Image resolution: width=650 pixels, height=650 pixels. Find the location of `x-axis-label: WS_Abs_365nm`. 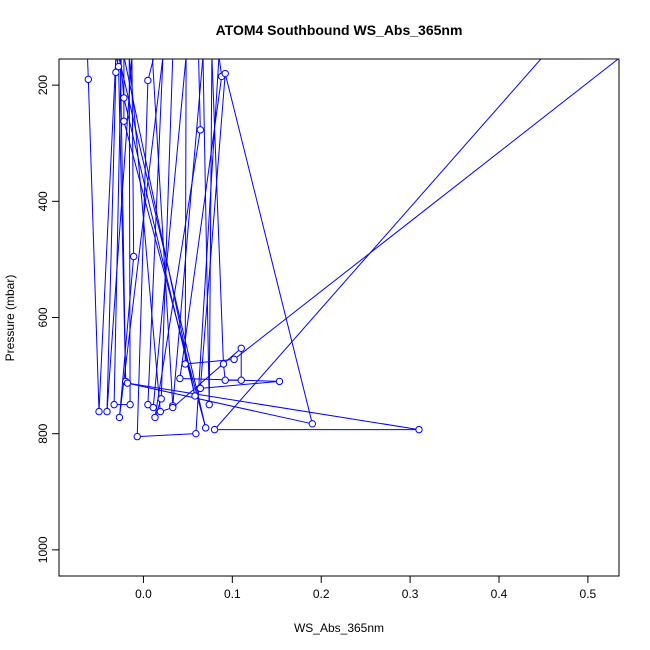

x-axis-label: WS_Abs_365nm is located at coordinates (339, 628).